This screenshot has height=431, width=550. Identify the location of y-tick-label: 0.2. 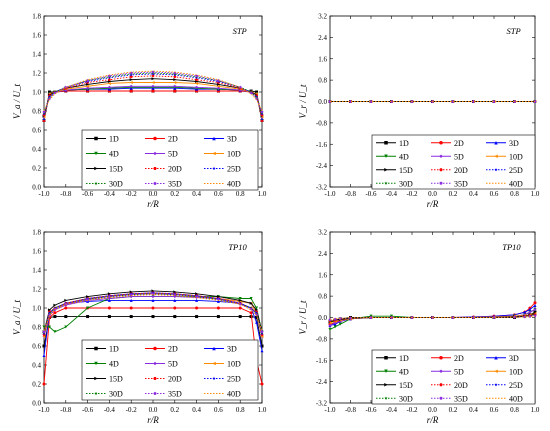
(36, 169).